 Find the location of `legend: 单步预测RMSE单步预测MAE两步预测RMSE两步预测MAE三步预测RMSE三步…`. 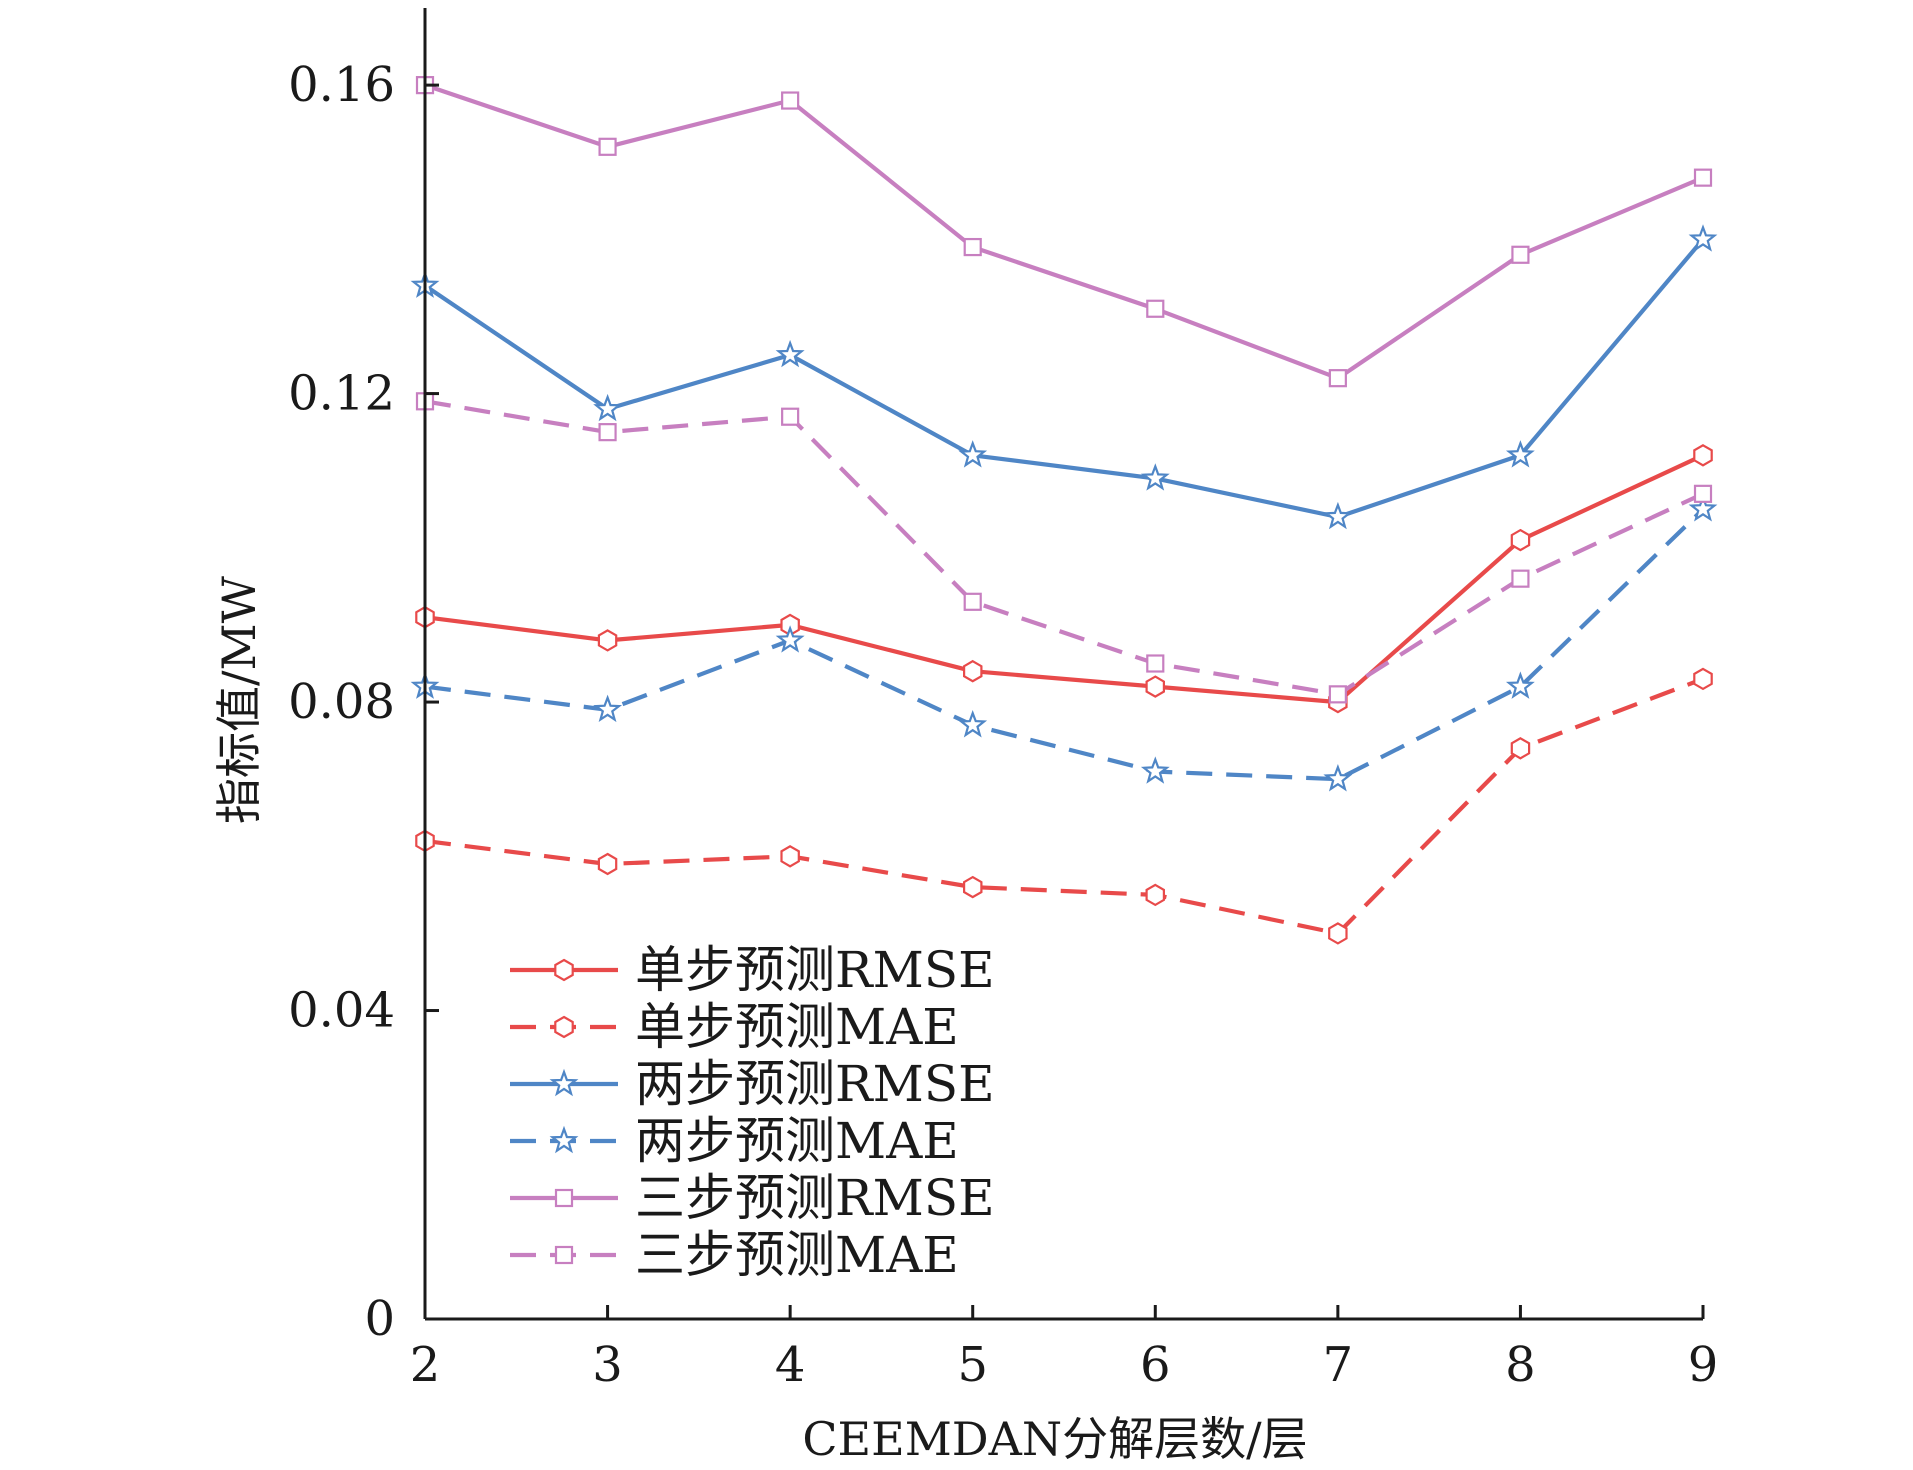

legend: 单步预测RMSE单步预测MAE两步预测RMSE两步预测MAE三步预测RMSE三步… is located at coordinates (752, 1112).